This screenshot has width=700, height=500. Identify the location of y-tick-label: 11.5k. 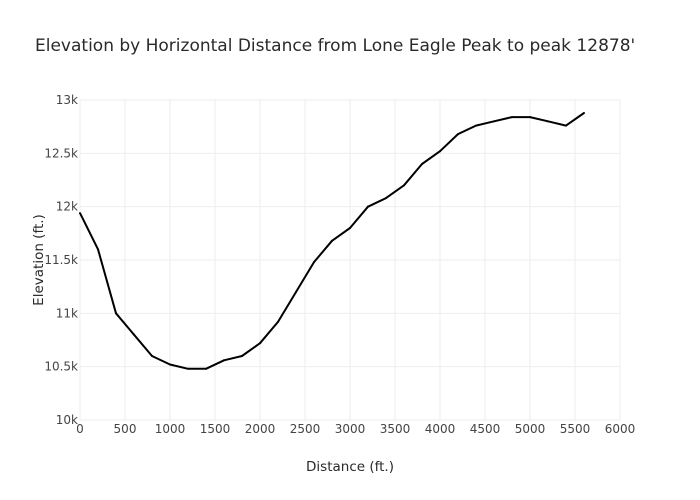
(61, 260).